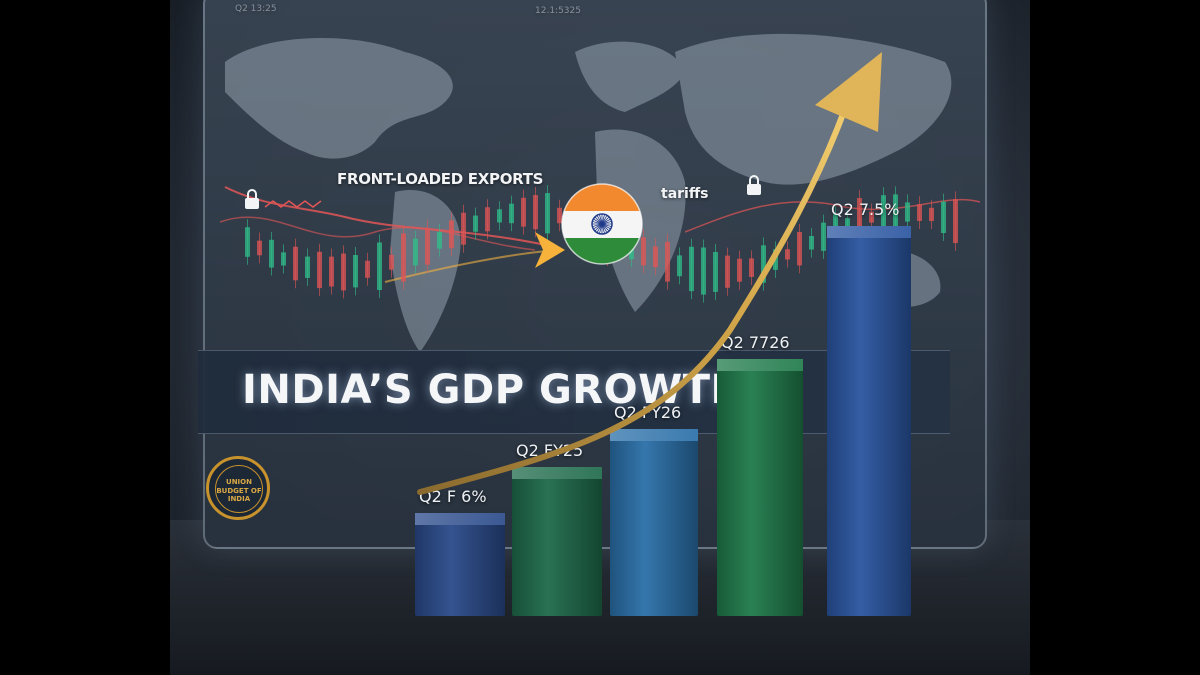  I want to click on bar-label: Q2 F 6%, so click(453, 496).